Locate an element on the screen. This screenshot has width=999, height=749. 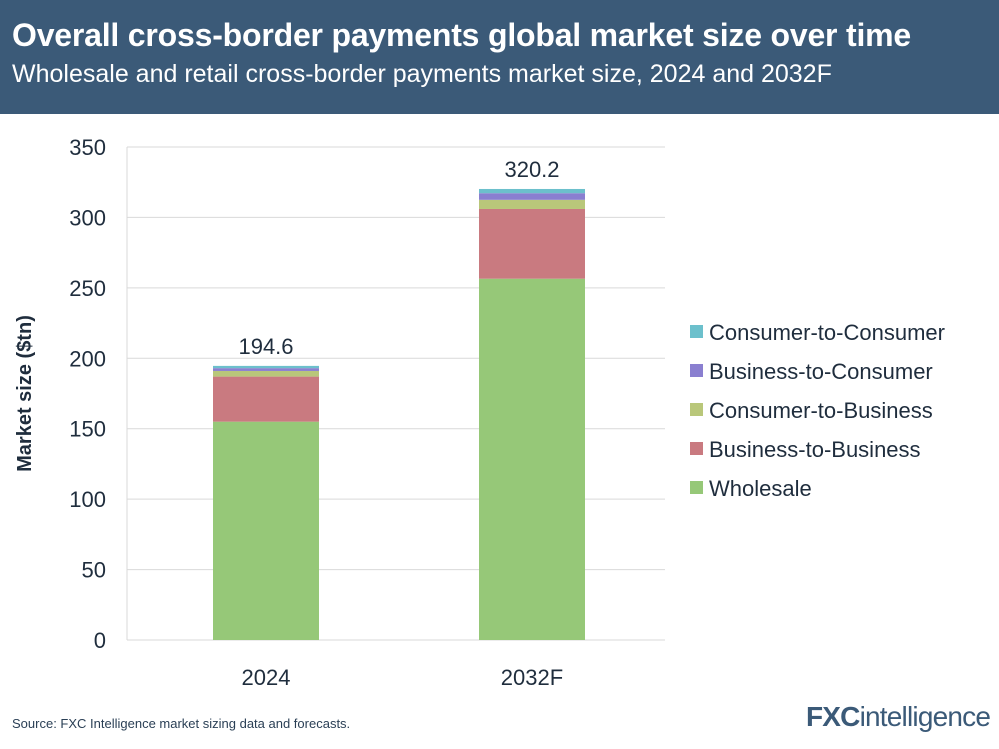
bar-total-label: 320.2 is located at coordinates (531, 169).